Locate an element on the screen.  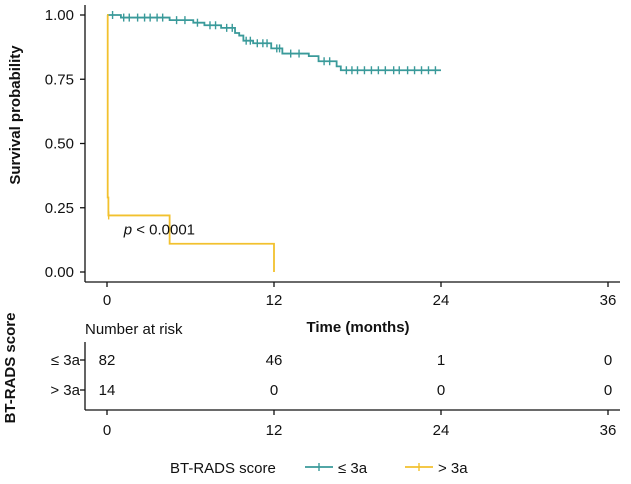
risk-x-tick-label: 36 is located at coordinates (608, 430).